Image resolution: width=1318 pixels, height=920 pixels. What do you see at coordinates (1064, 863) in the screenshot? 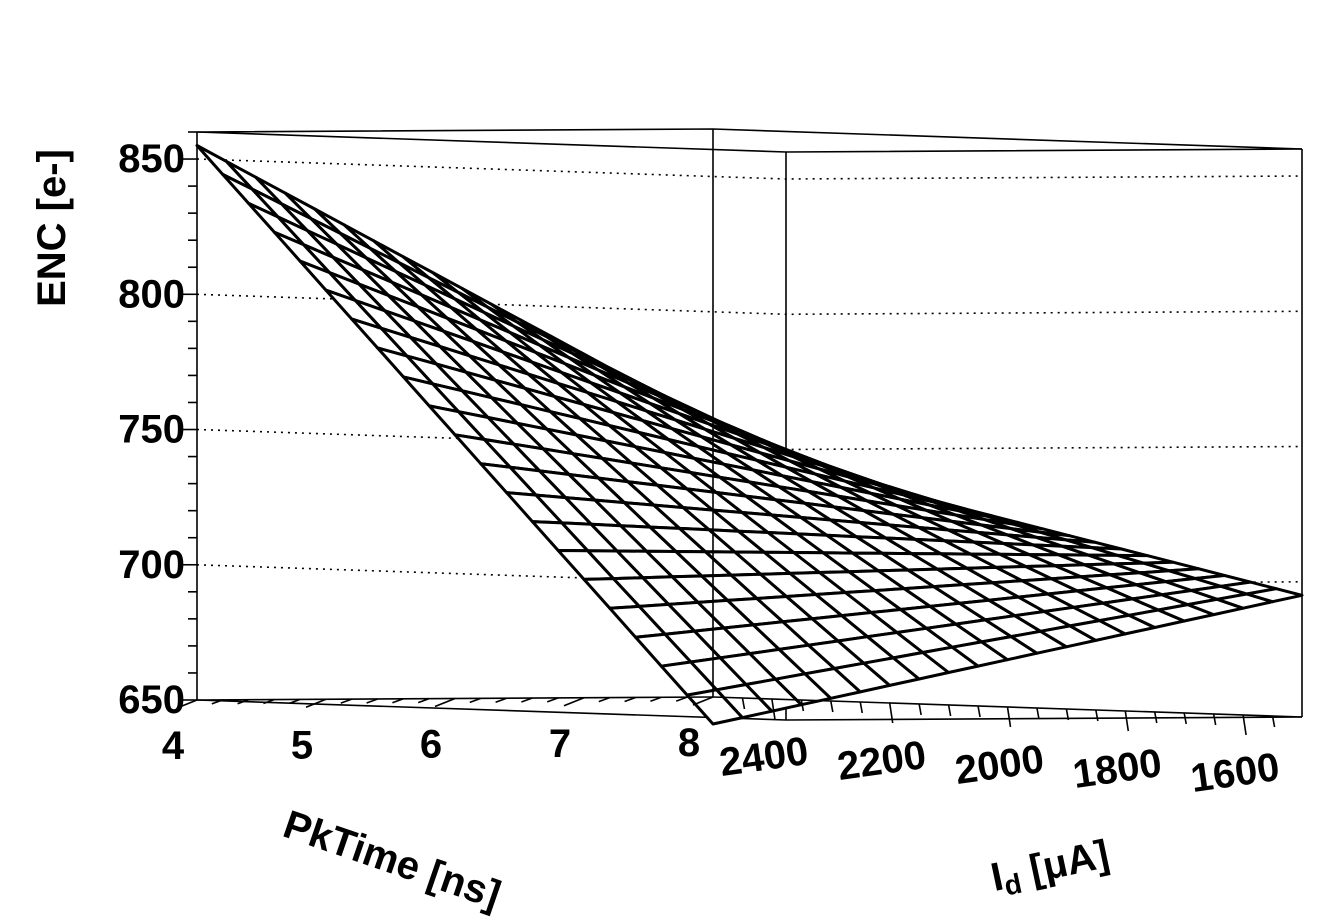
I see `y-axis-title-unit: [μA]` at bounding box center [1064, 863].